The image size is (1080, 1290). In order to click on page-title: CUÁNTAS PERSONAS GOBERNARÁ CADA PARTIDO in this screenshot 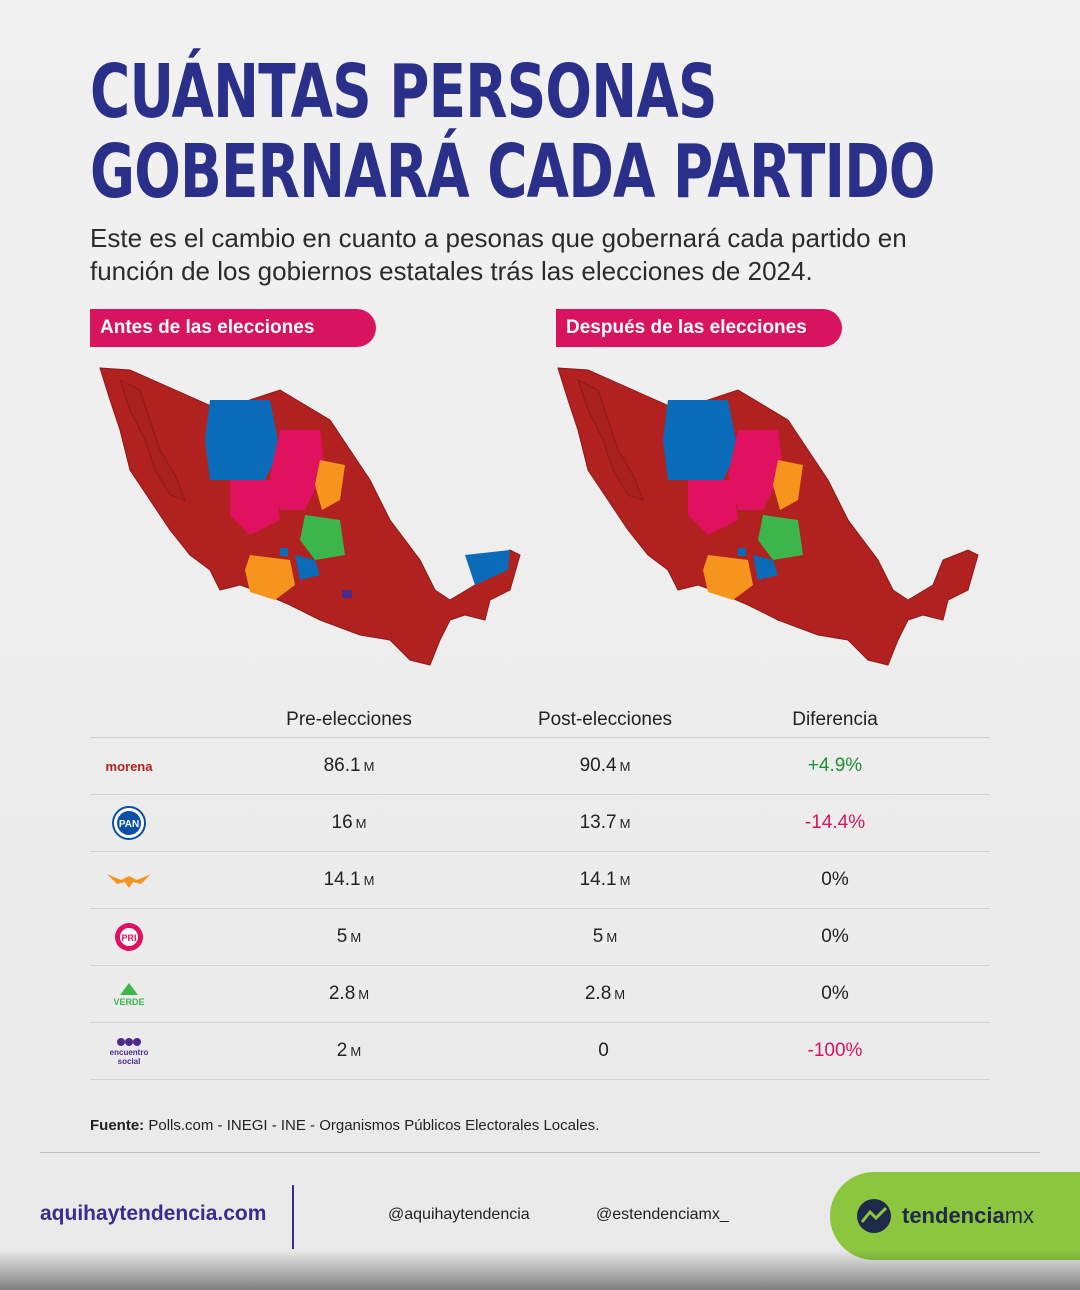, I will do `click(512, 132)`.